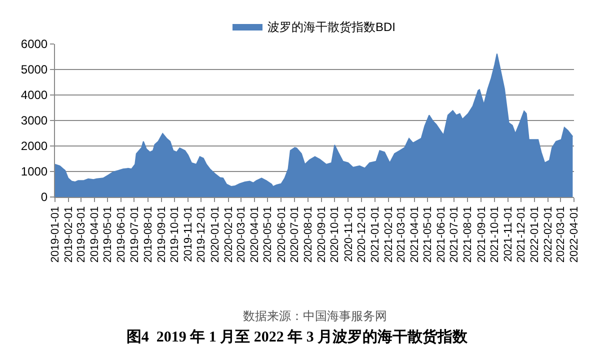  Describe the element at coordinates (332, 27) in the screenshot. I see `legend-label: 波罗的海干散货指数BDI` at that location.